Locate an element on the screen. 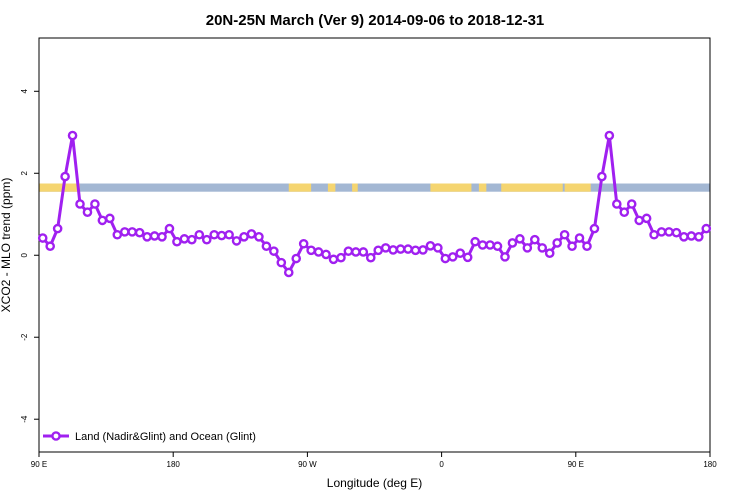 This screenshot has width=750, height=500. y-axis: -4 -2 0 2 4 is located at coordinates (29, 256).